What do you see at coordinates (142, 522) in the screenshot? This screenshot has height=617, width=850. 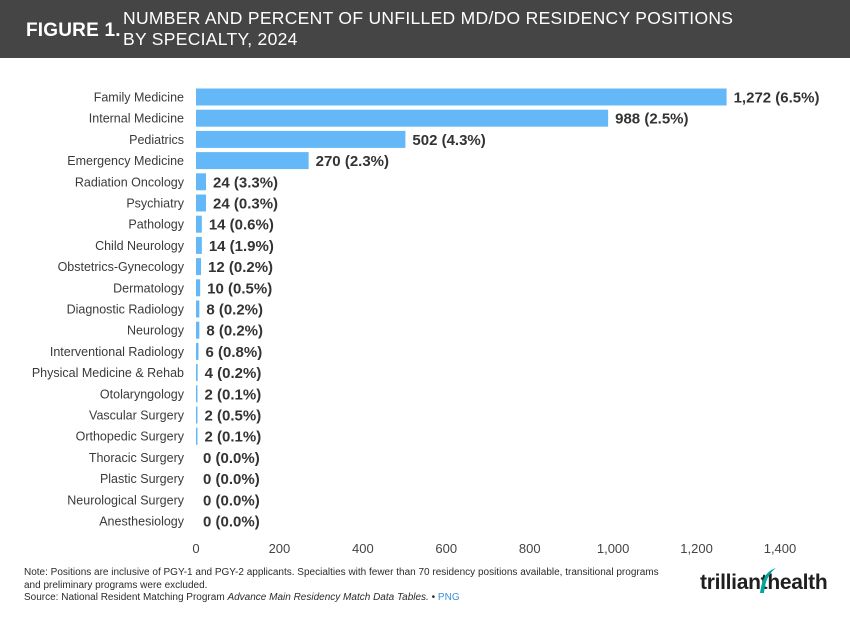 I see `category-label: Anesthesiology` at bounding box center [142, 522].